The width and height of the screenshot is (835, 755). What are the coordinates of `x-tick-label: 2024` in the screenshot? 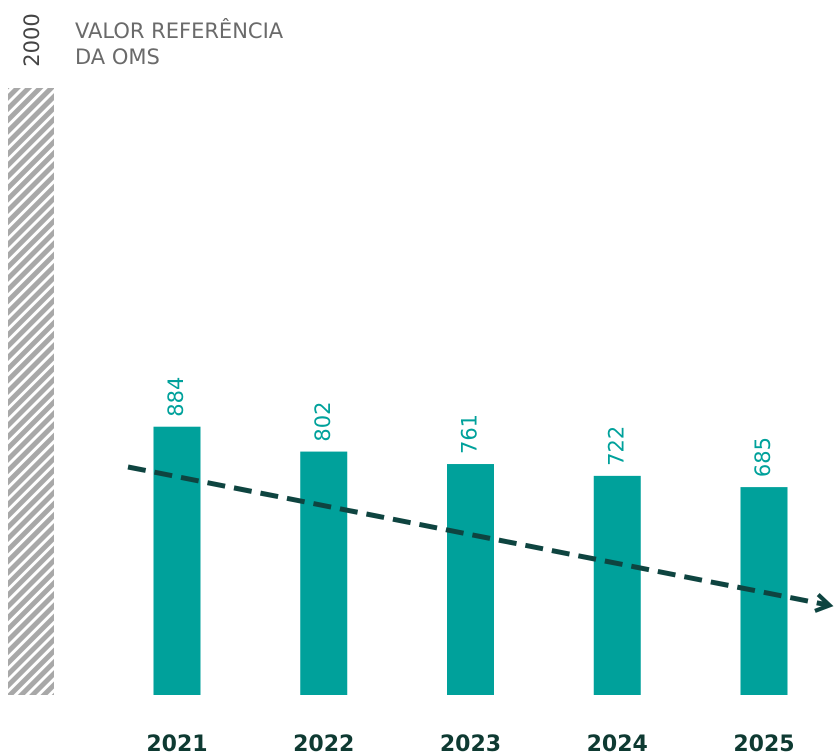 It's located at (617, 743).